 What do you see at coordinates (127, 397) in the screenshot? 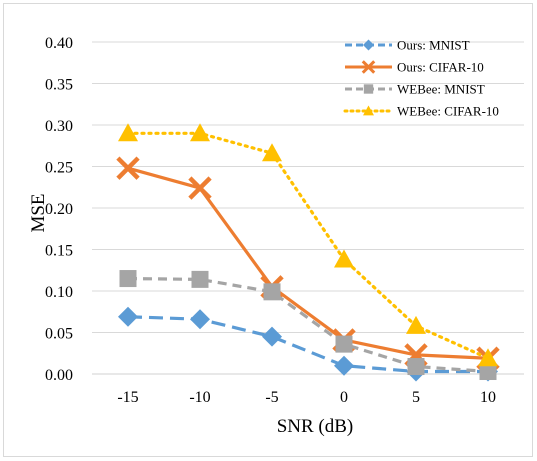
I see `x-tick-label: -15` at bounding box center [127, 397].